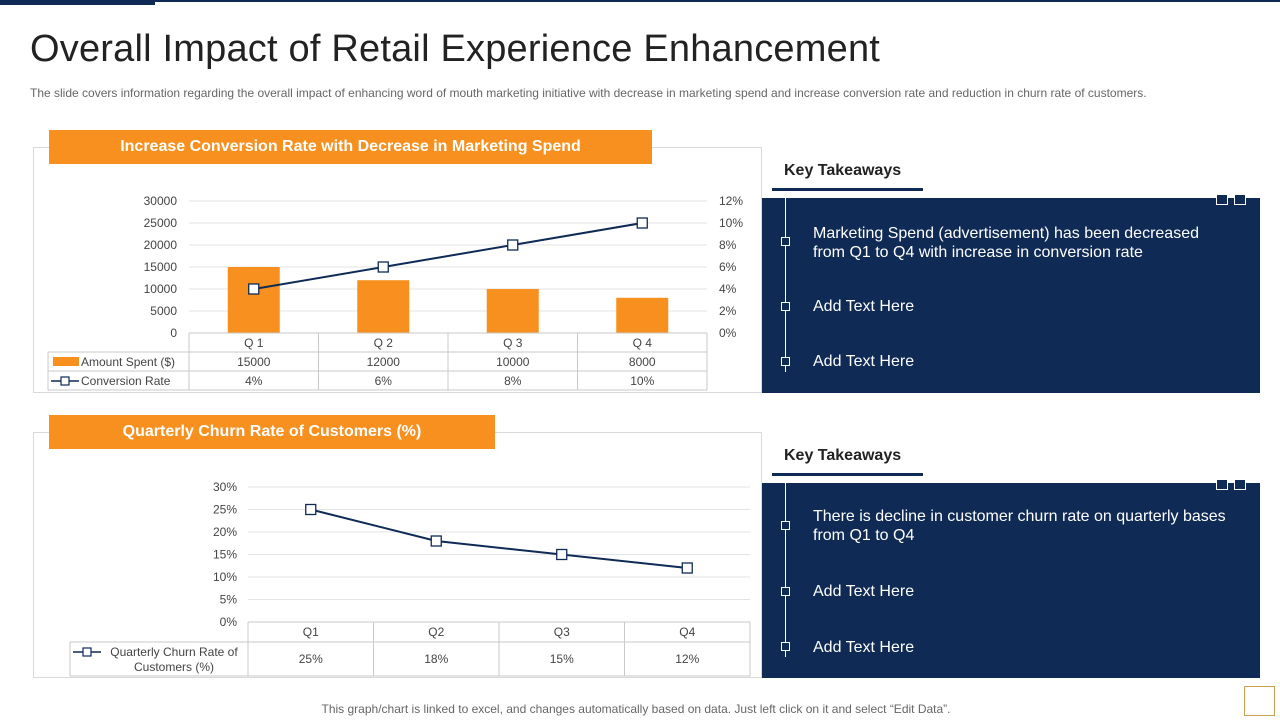  Describe the element at coordinates (513, 362) in the screenshot. I see `chart1-data-label: 10000` at that location.